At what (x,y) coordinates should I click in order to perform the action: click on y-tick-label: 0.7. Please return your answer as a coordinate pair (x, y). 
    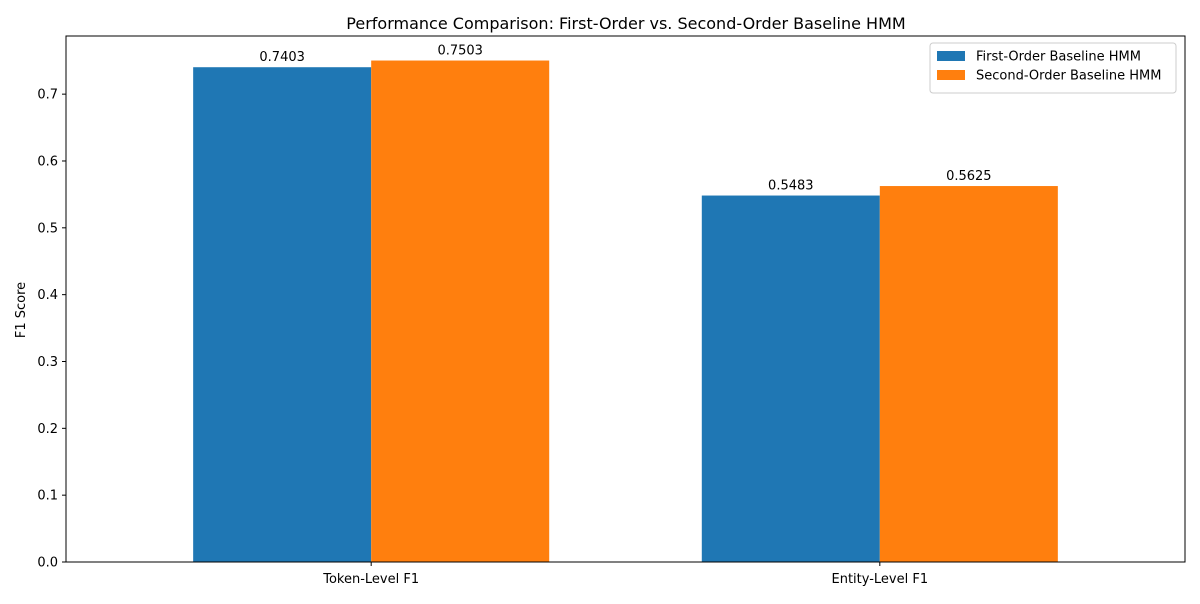
    Looking at the image, I should click on (47, 95).